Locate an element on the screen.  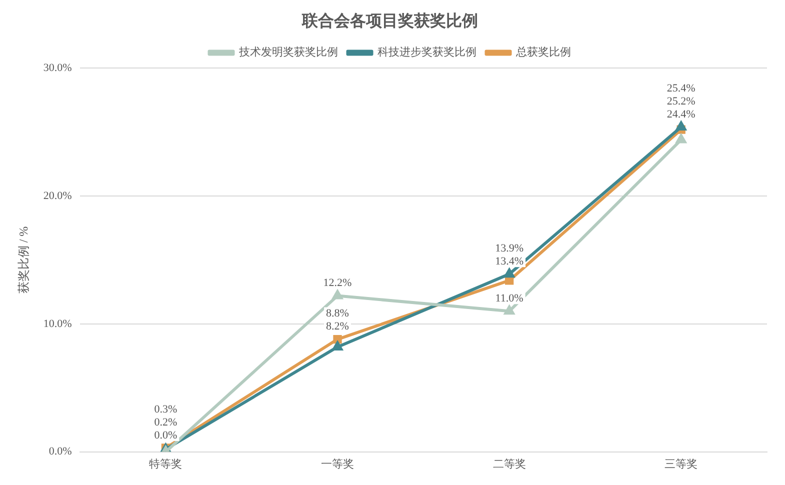
x-tick-label: 三等奖 is located at coordinates (681, 464).